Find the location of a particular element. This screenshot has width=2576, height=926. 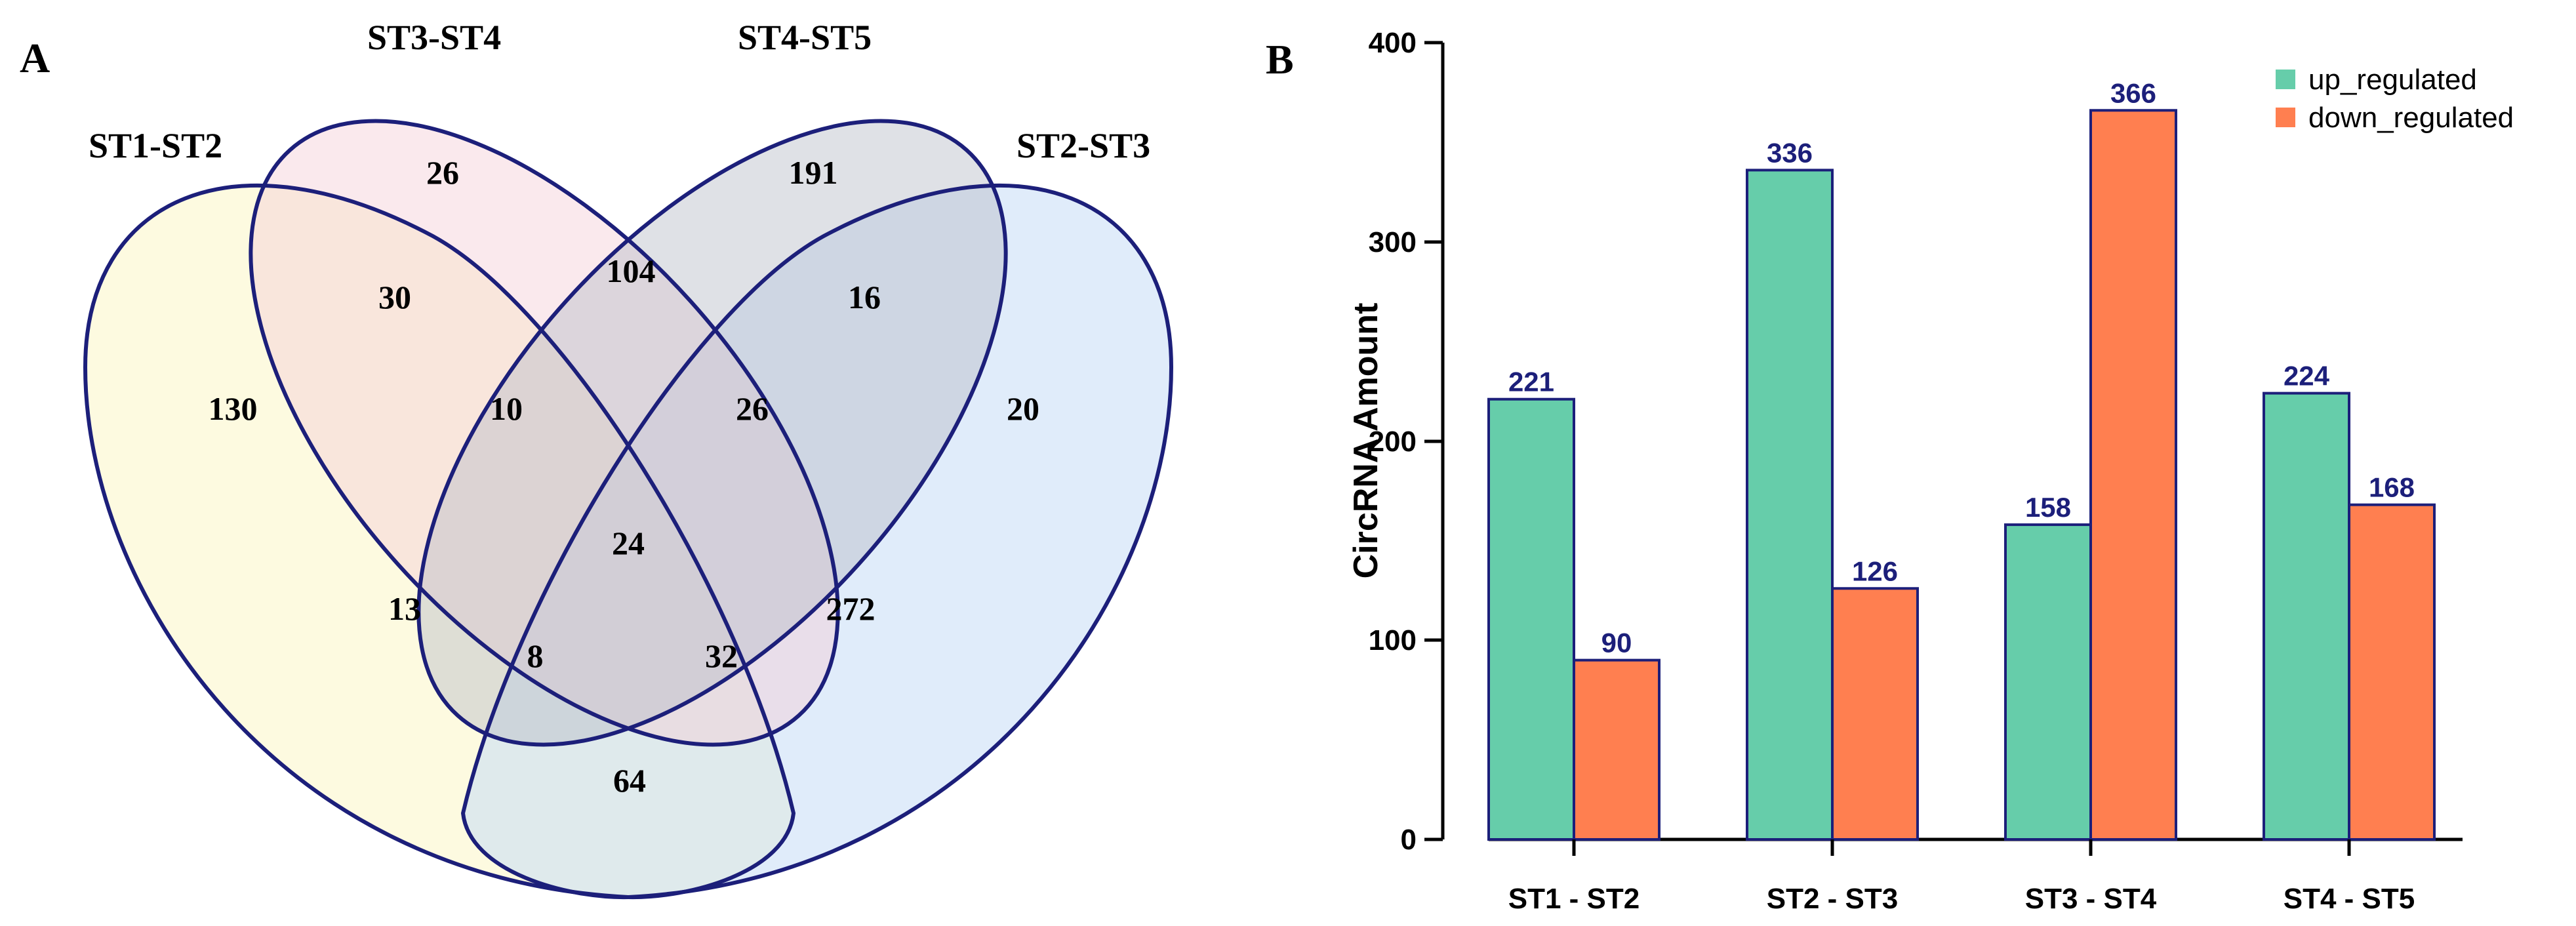

venn-region-st3-st4s5: 104 is located at coordinates (631, 270).